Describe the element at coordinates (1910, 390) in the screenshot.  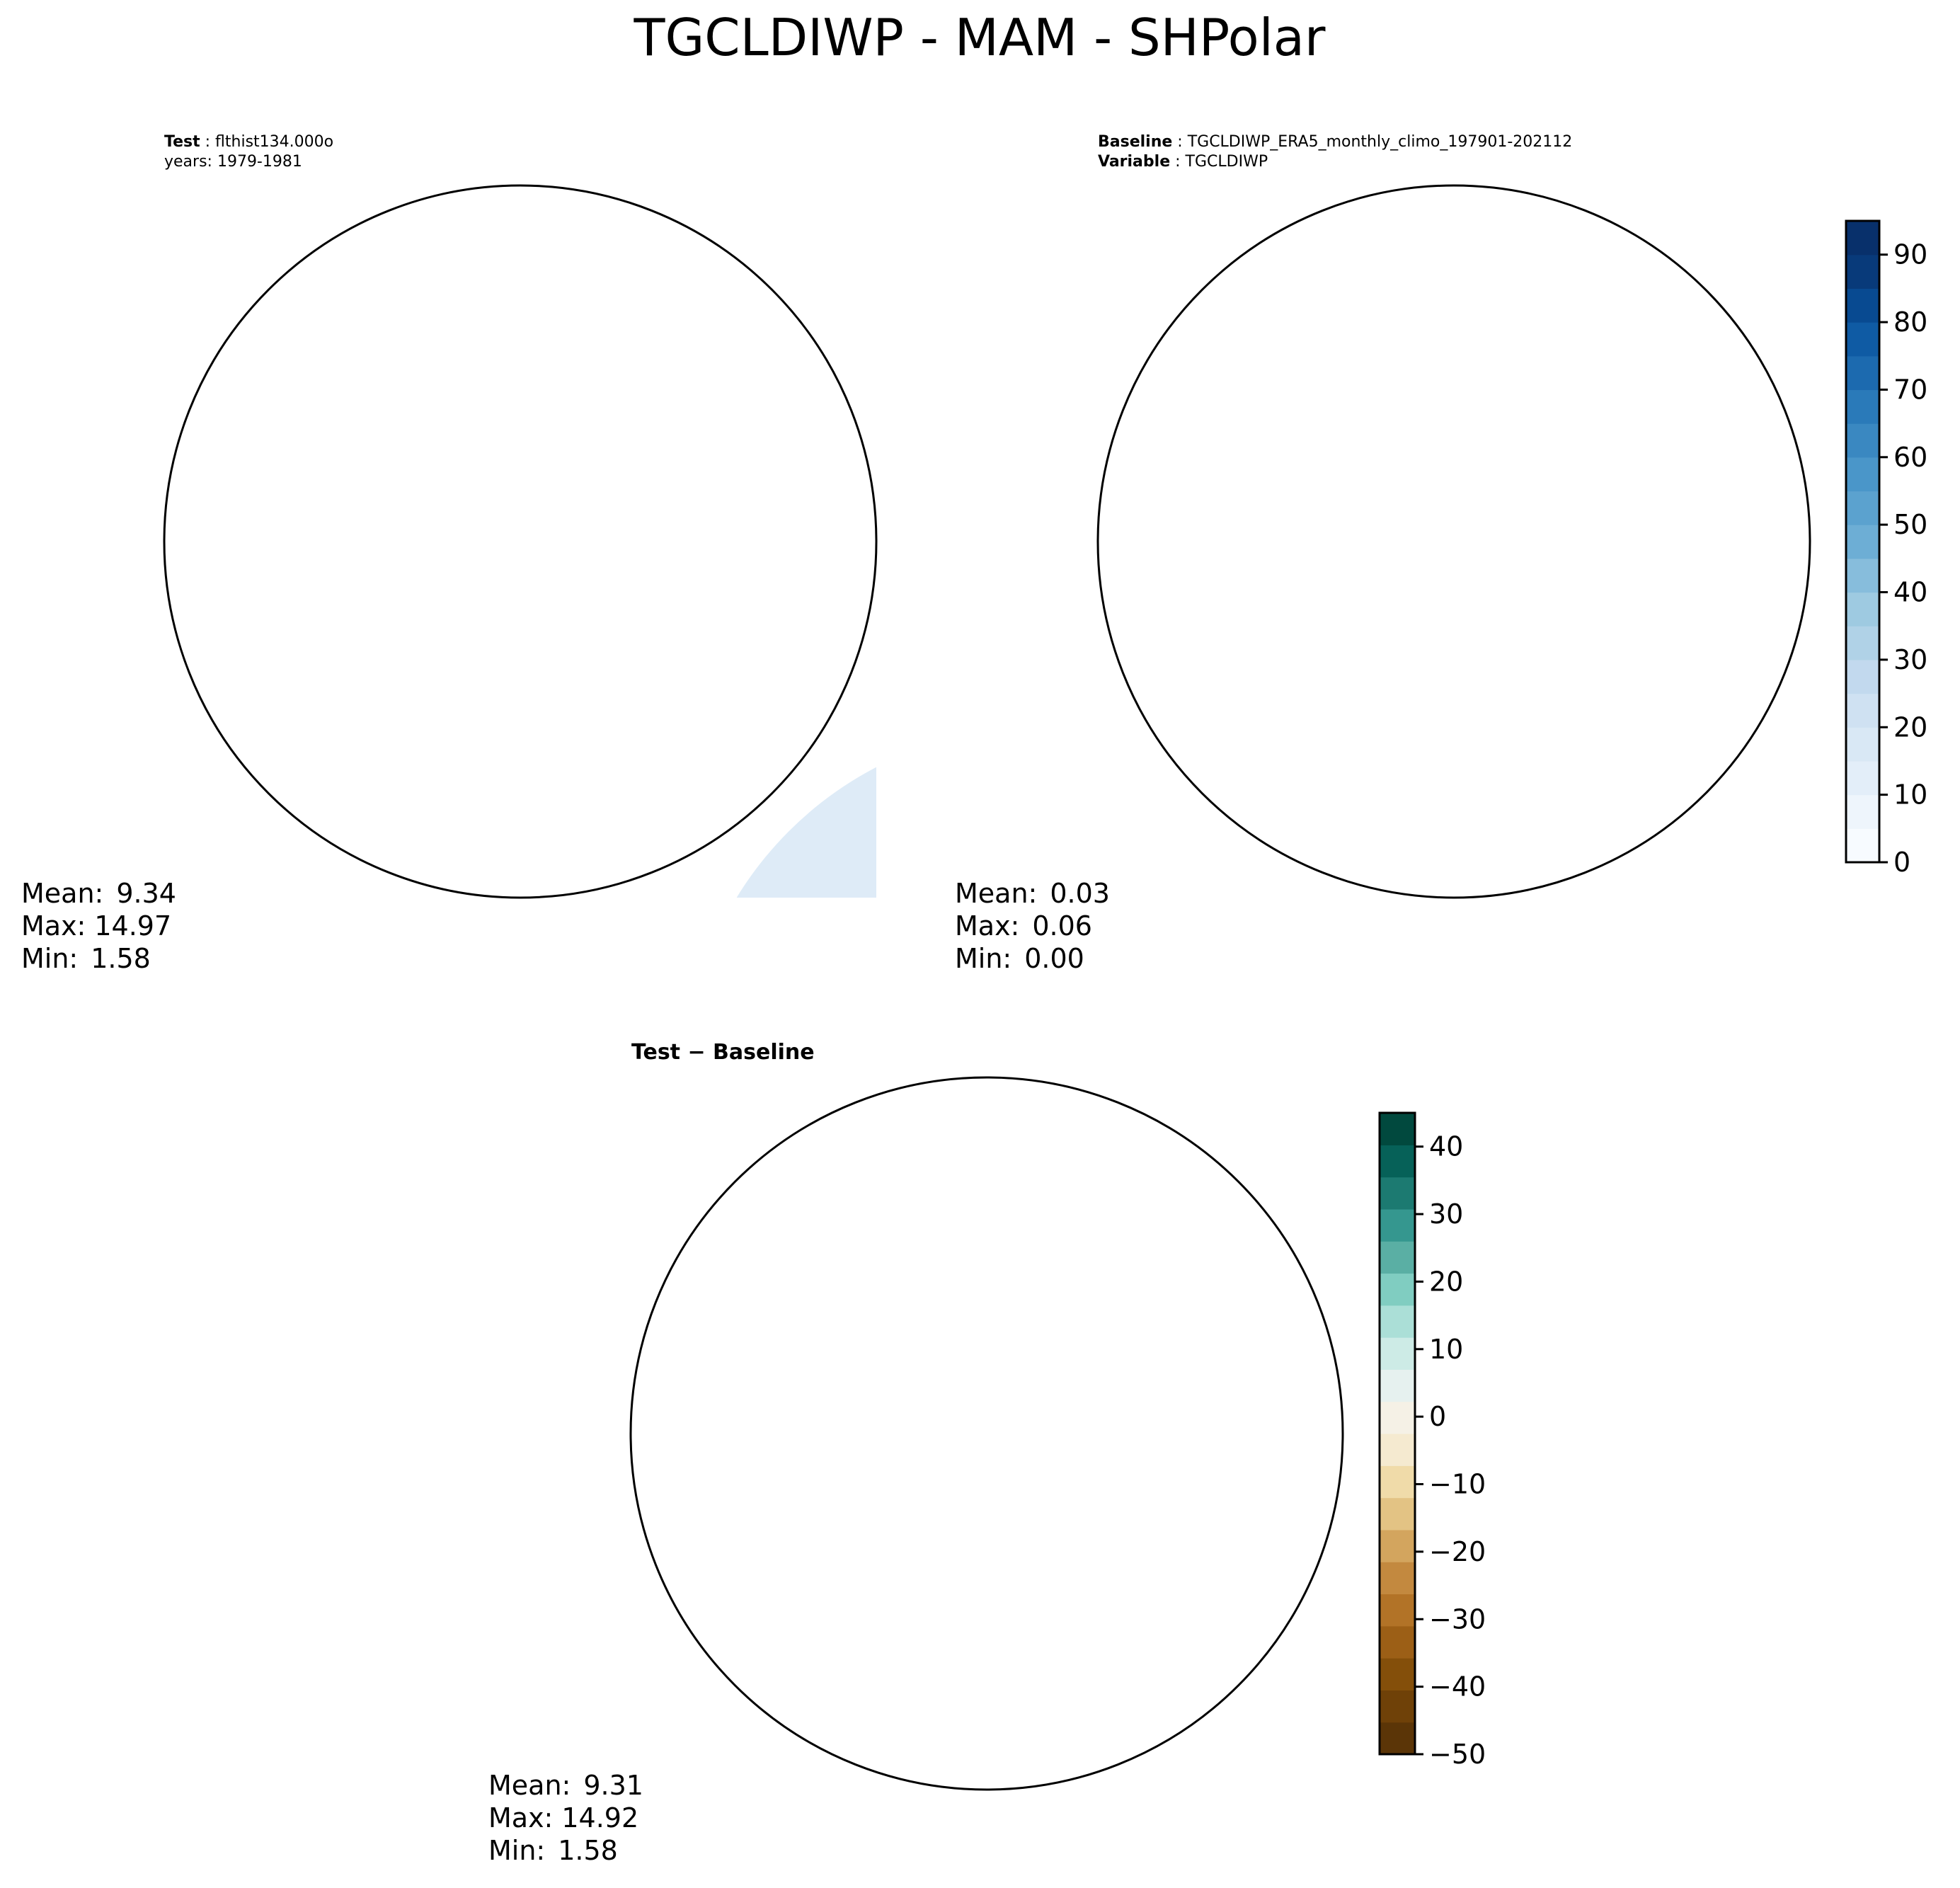
I see `baseline-colorbar-tick-label: 70` at that location.